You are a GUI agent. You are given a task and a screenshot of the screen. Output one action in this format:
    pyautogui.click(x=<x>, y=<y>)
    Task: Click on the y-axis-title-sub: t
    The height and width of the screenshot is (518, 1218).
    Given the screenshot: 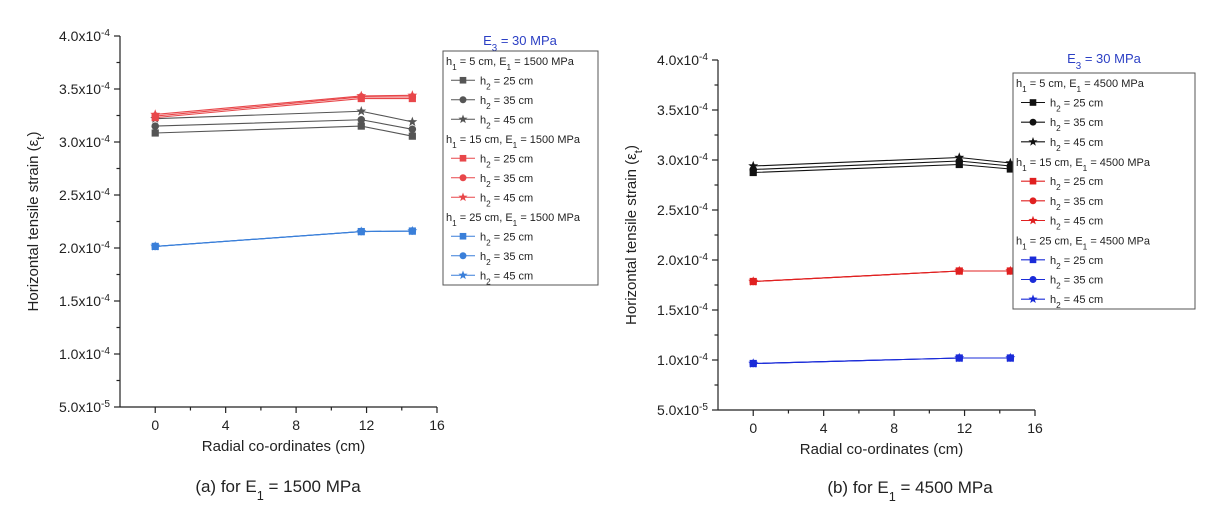 What is the action you would take?
    pyautogui.click(x=639, y=151)
    